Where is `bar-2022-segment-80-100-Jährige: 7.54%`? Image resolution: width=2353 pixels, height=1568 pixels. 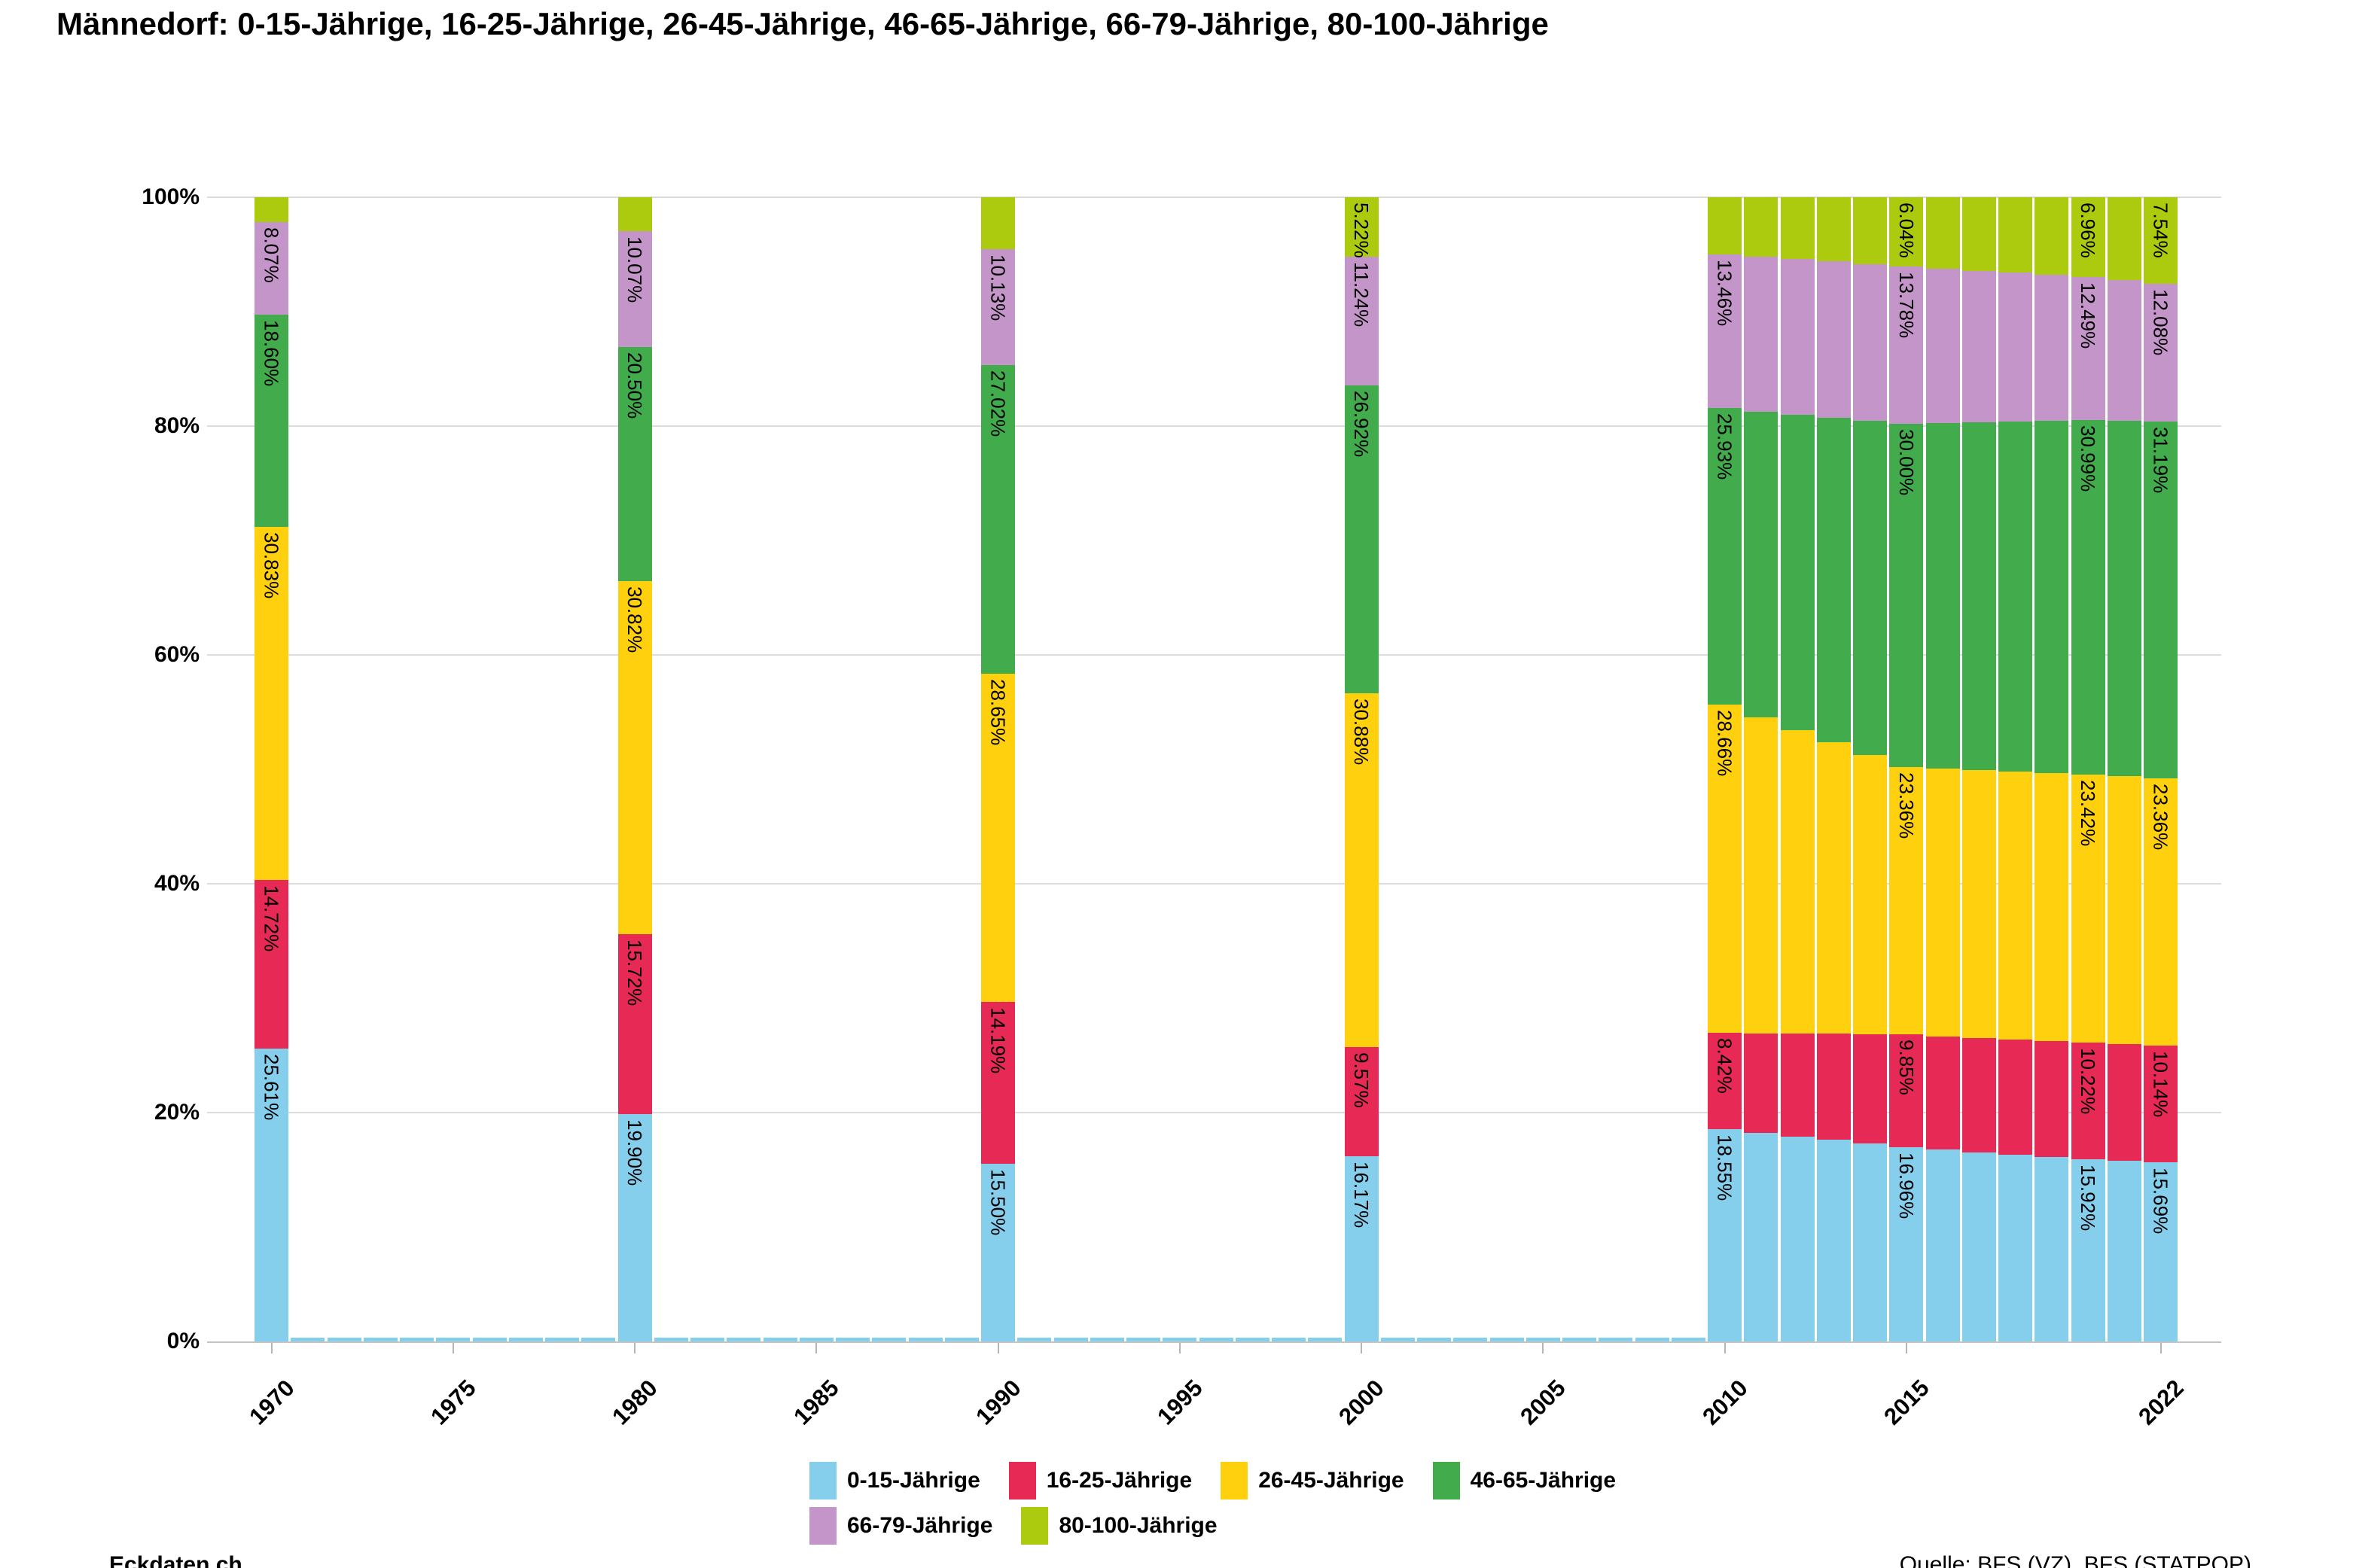
bar-2022-segment-80-100-Jährige: 7.54% is located at coordinates (2161, 240).